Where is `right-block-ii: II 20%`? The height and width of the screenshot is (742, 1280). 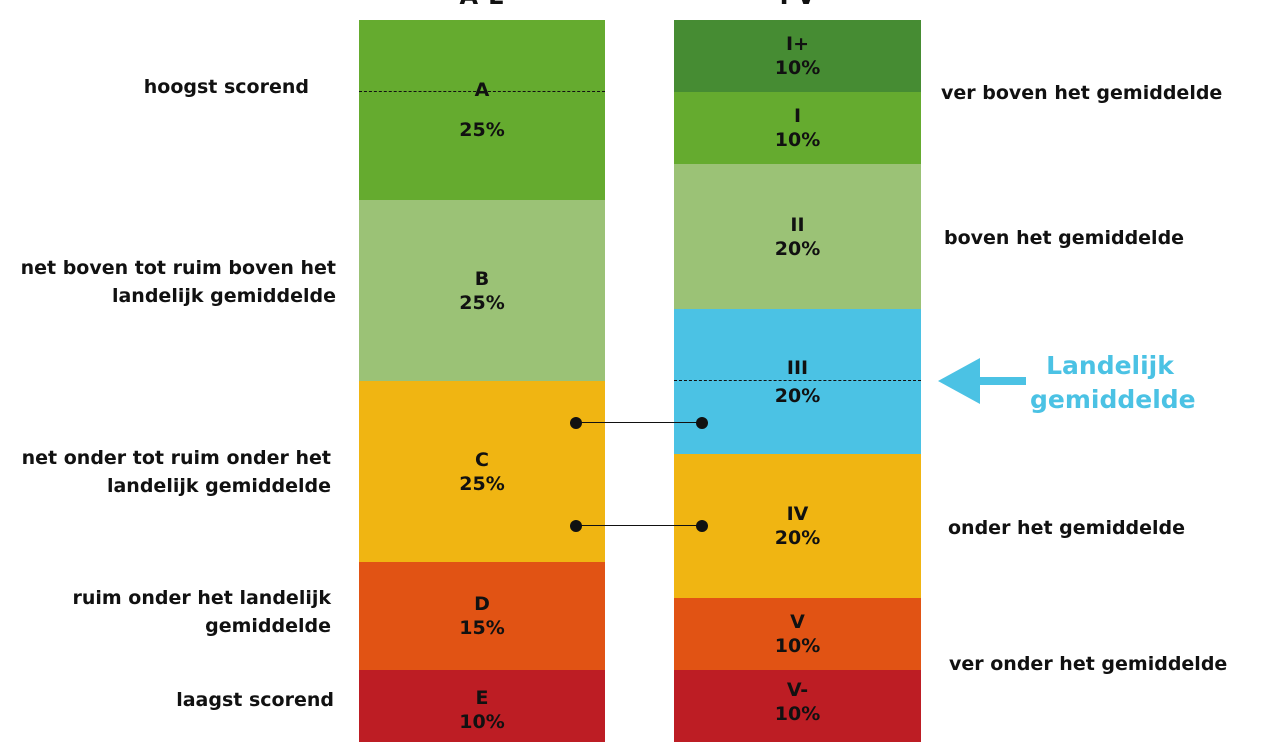
right-block-ii: II 20% is located at coordinates (797, 236).